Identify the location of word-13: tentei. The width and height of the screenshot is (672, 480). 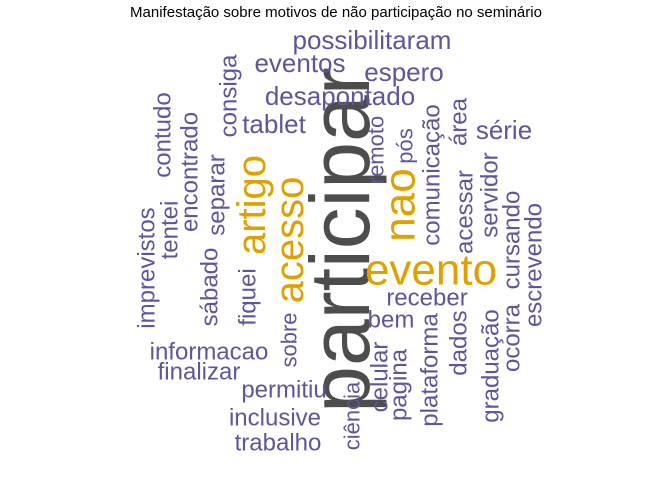
(170, 230).